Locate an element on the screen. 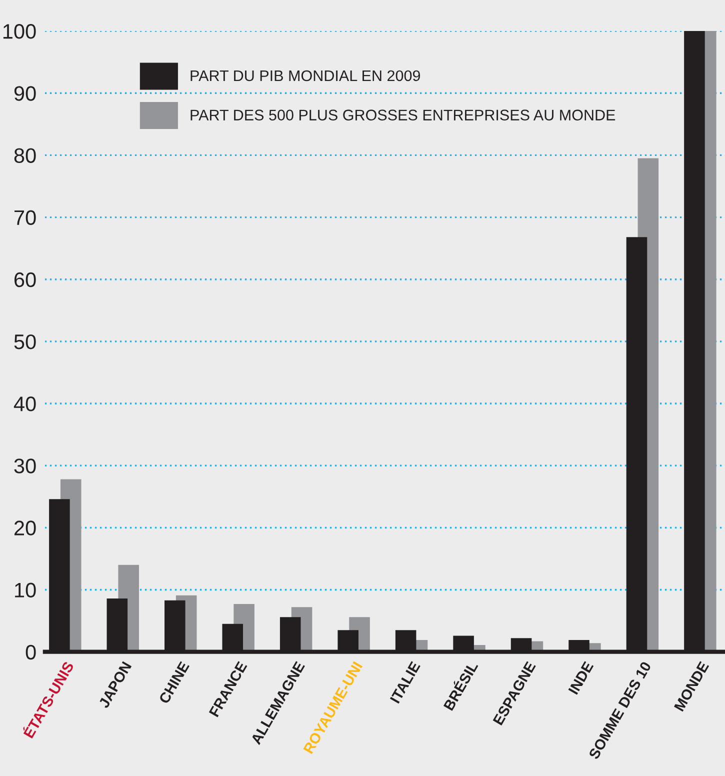  y-tick-label: 70 is located at coordinates (25, 218).